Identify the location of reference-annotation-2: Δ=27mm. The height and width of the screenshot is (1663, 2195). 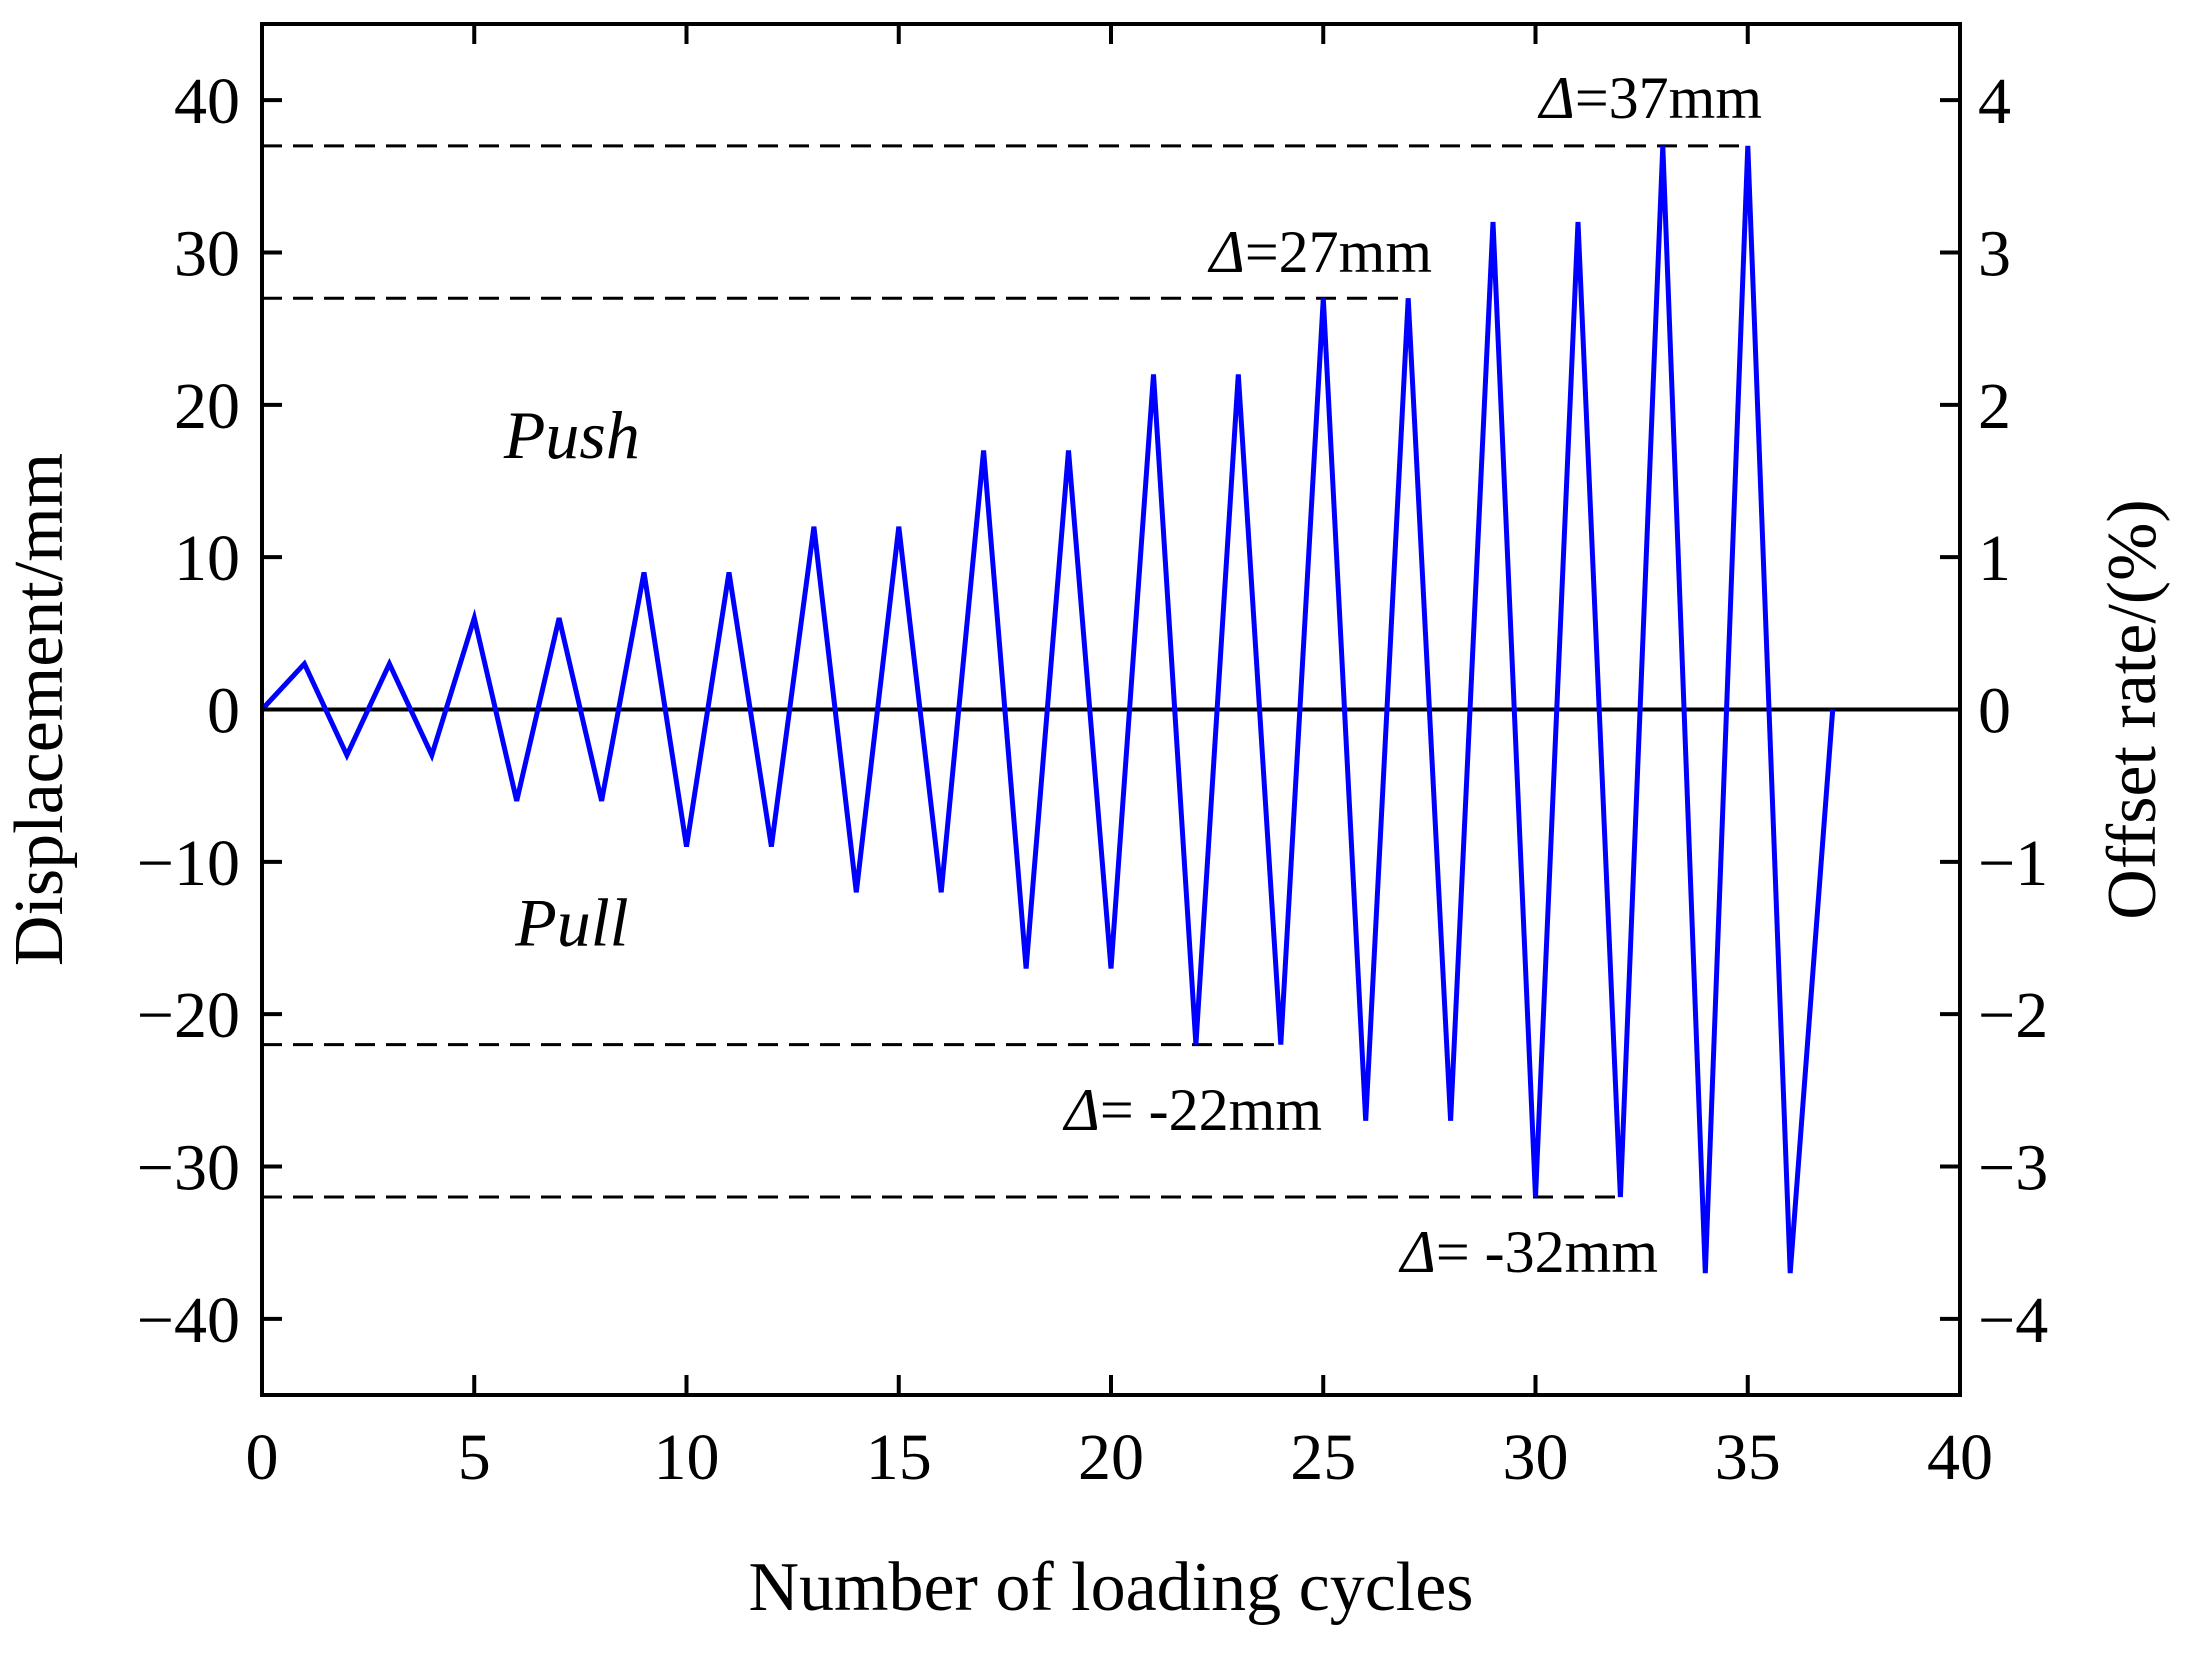
(1320, 252).